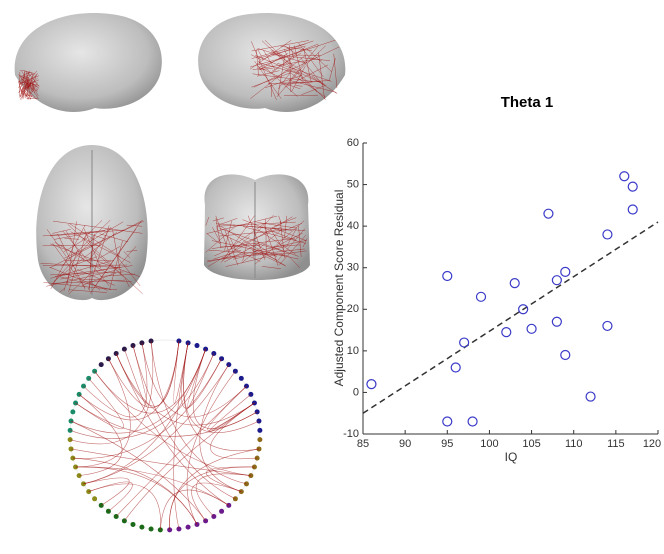 The height and width of the screenshot is (554, 664). I want to click on x-tick-label: 105, so click(531, 444).